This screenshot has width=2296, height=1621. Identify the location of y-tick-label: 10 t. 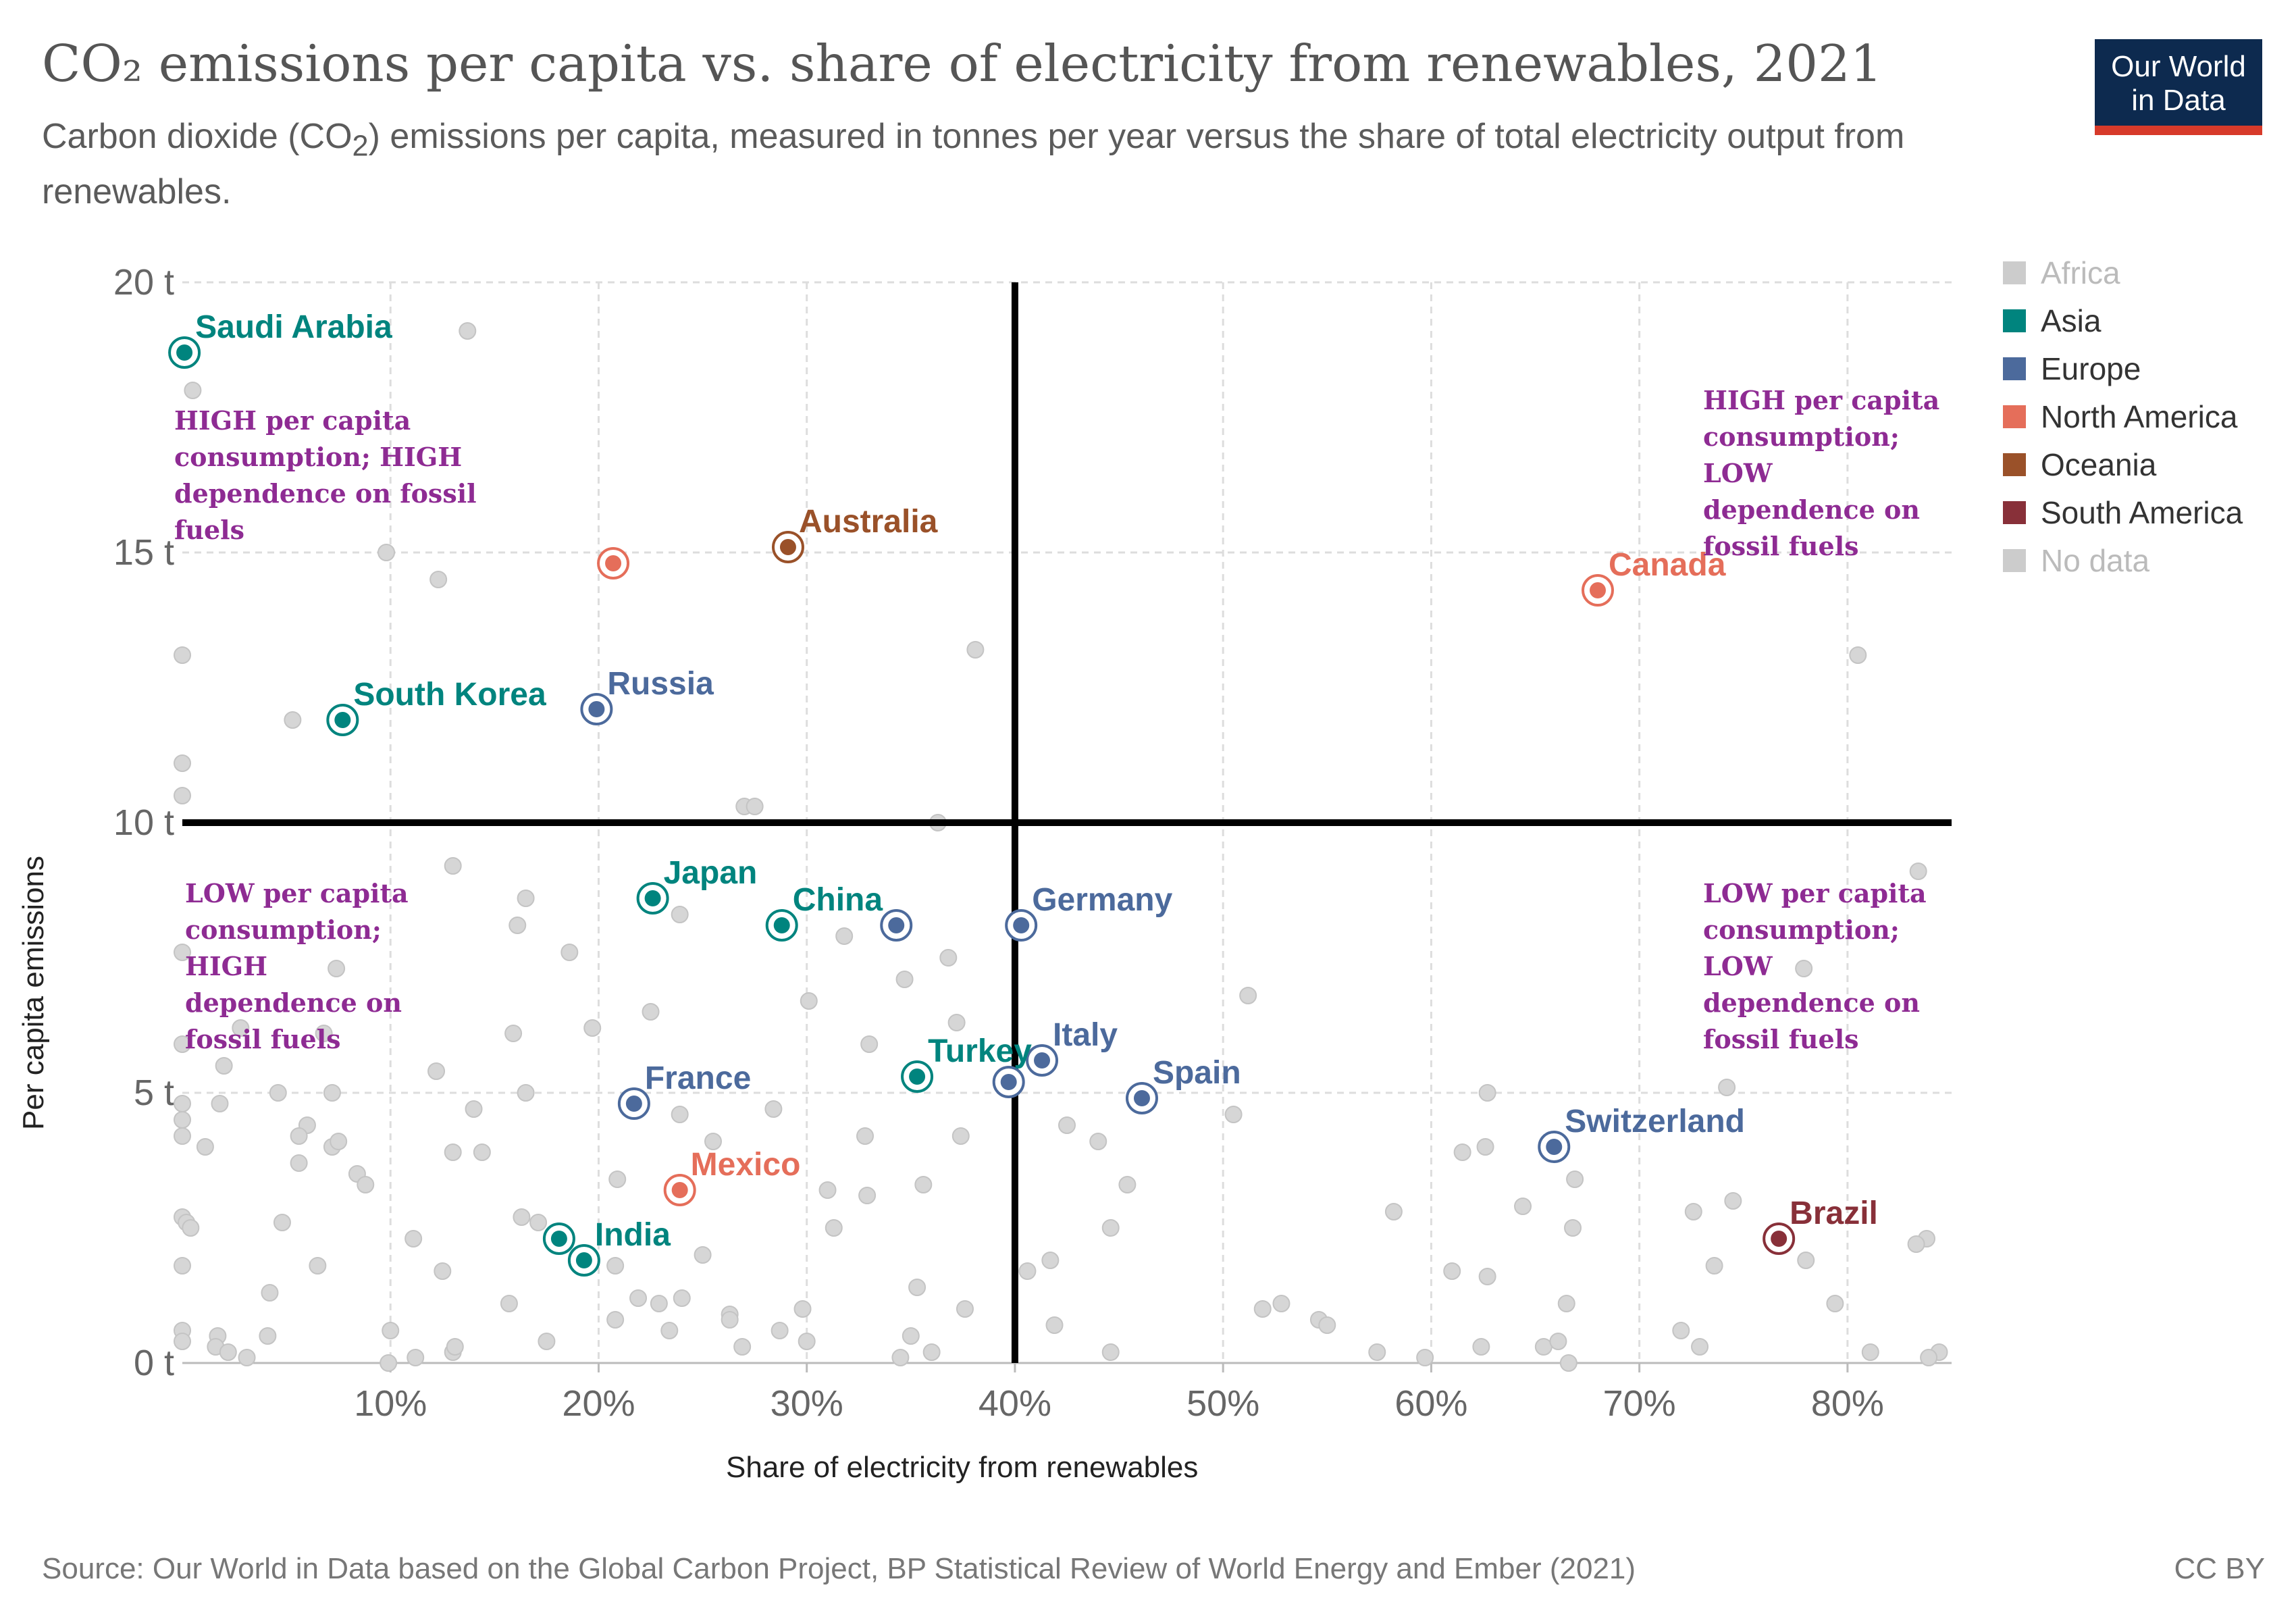
(143, 822).